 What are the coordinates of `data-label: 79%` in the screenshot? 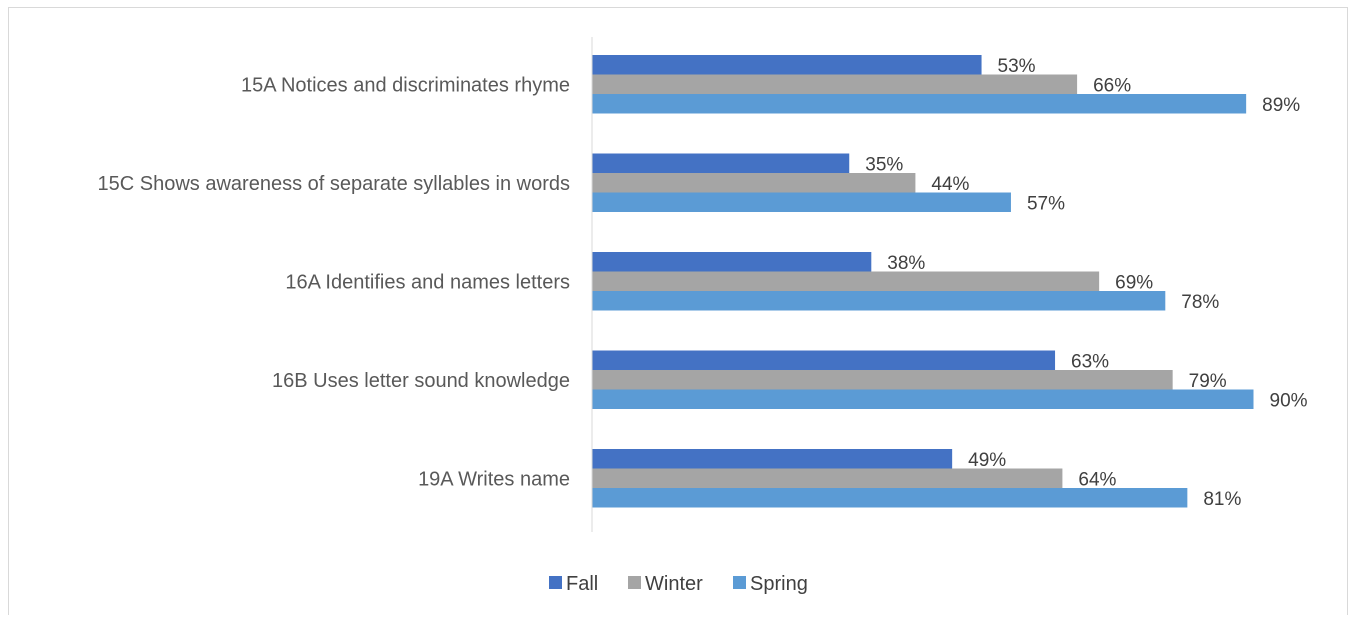 It's located at (1208, 381).